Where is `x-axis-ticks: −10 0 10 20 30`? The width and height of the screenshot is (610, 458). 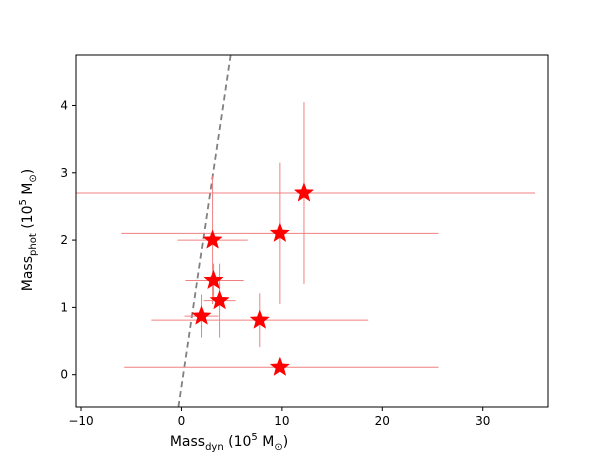 x-axis-ticks: −10 0 10 20 30 is located at coordinates (279, 417).